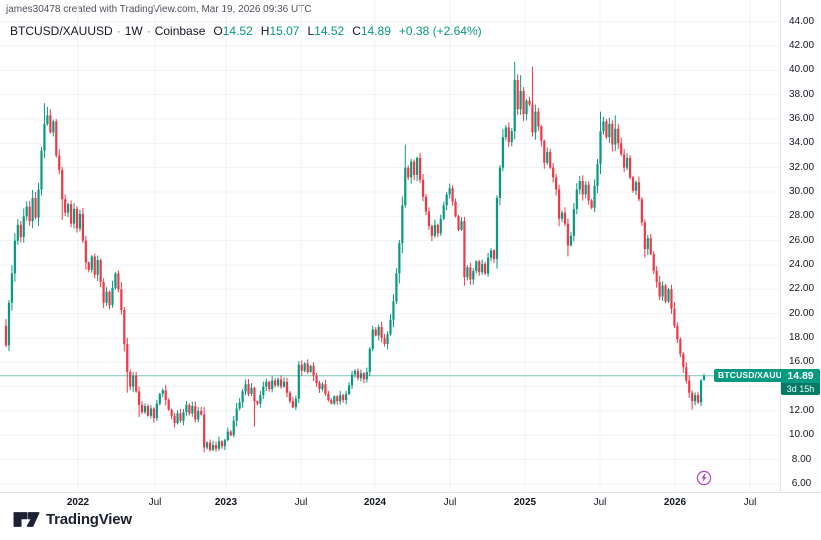  What do you see at coordinates (525, 502) in the screenshot?
I see `time-tick-label: 2025` at bounding box center [525, 502].